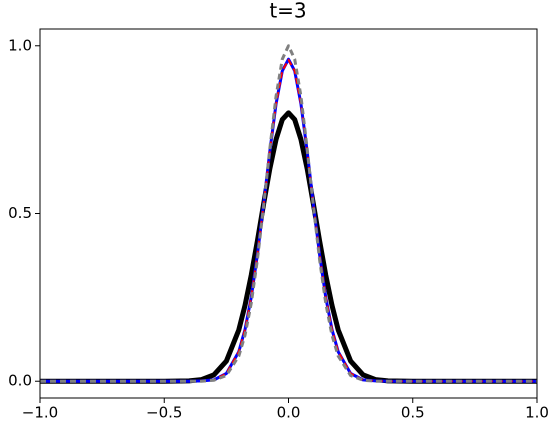 The width and height of the screenshot is (552, 425). Describe the element at coordinates (20, 381) in the screenshot. I see `y-tick-label: 0.0` at that location.